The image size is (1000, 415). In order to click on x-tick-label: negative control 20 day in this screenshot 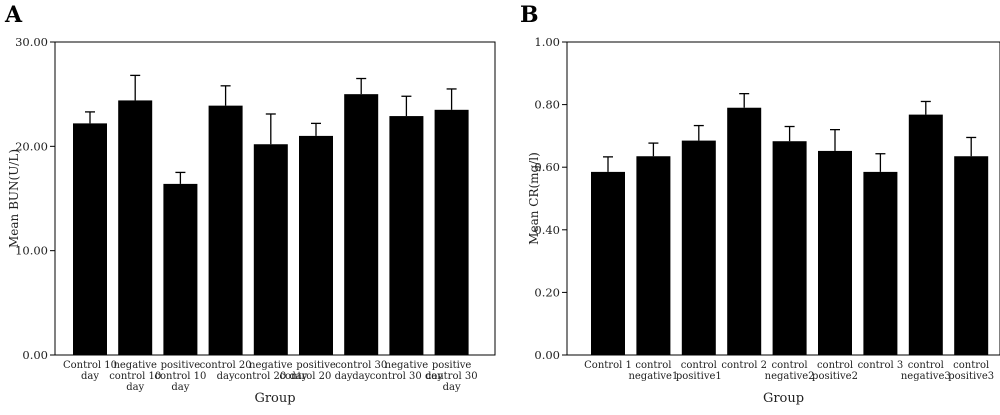, I will do `click(271, 371)`.